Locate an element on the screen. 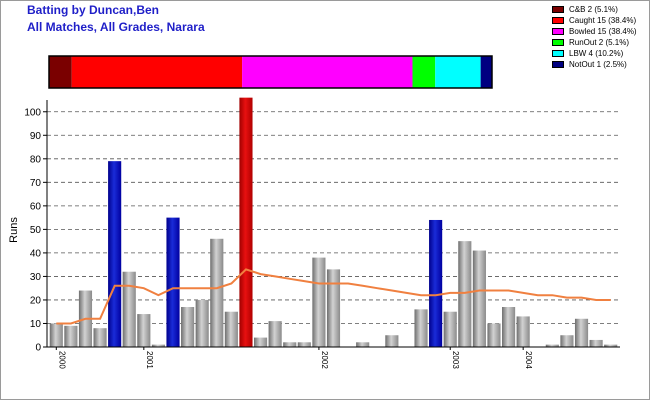  y-tick-label: 0 is located at coordinates (38, 348).